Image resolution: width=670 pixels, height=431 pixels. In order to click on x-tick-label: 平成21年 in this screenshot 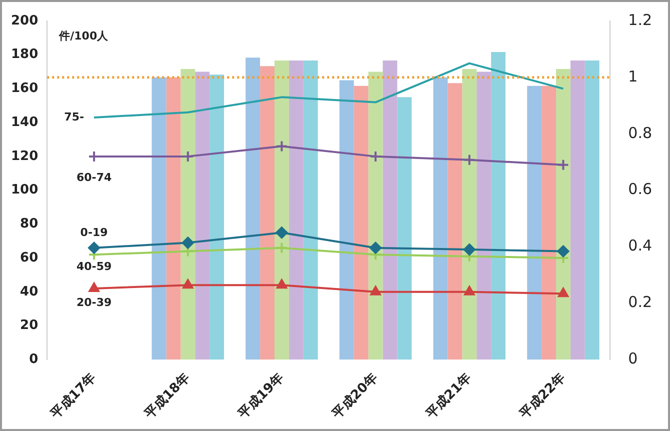, I will do `click(448, 396)`.